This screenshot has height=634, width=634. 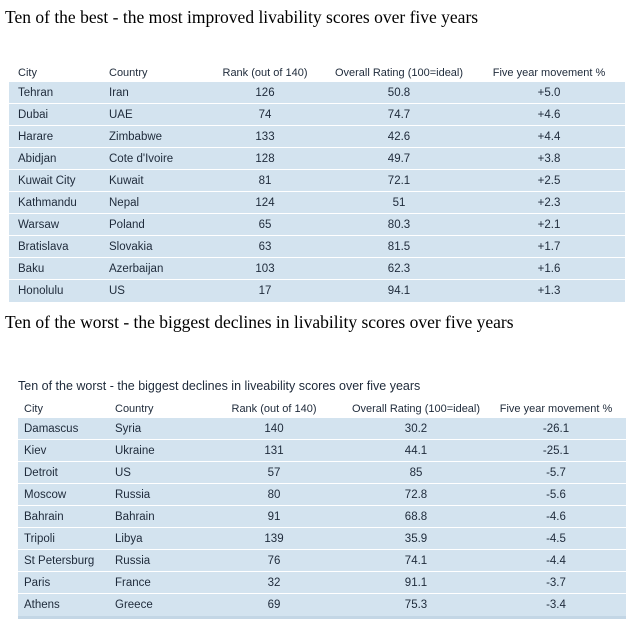 I want to click on cell-country: UAE, so click(x=121, y=115).